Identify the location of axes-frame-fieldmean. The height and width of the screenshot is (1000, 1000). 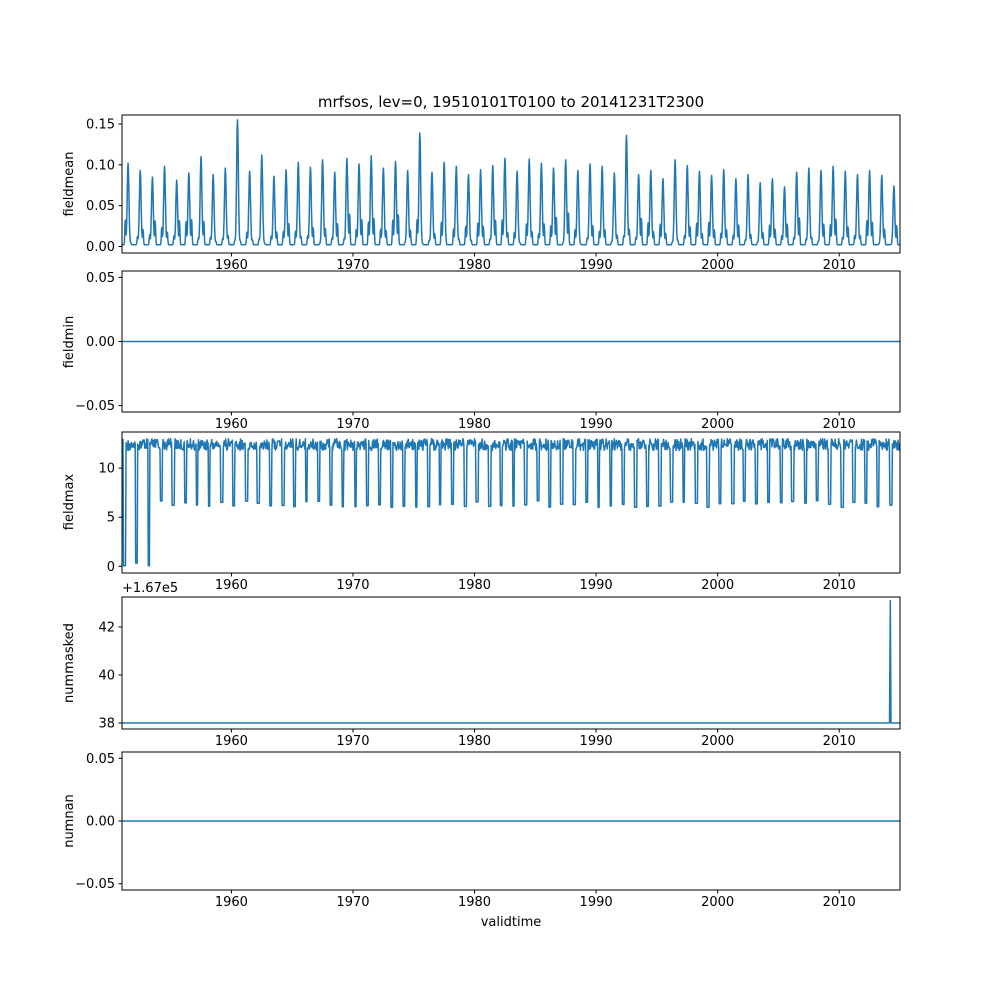
(511, 184).